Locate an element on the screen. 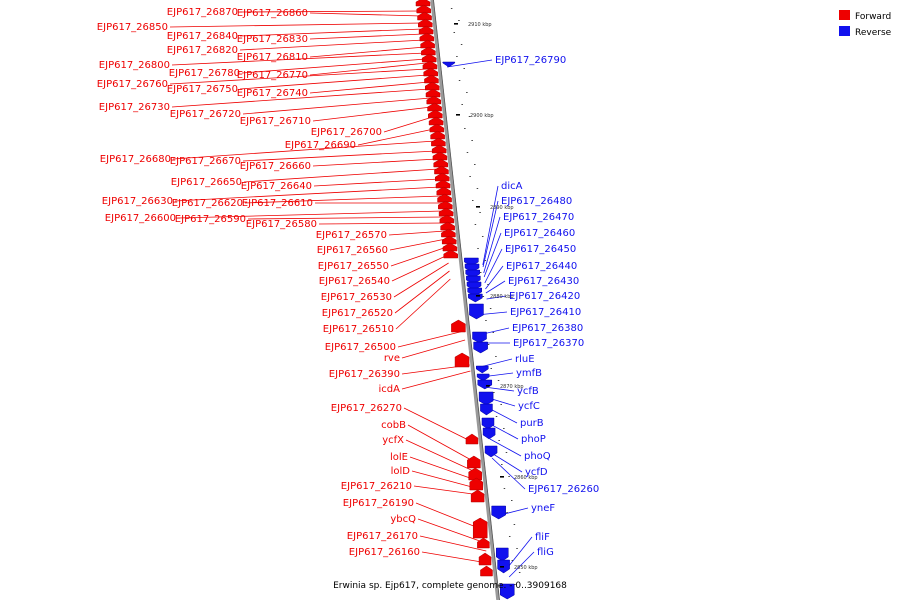 The image size is (900, 600). reverse-gene-label: phoP is located at coordinates (533, 439).